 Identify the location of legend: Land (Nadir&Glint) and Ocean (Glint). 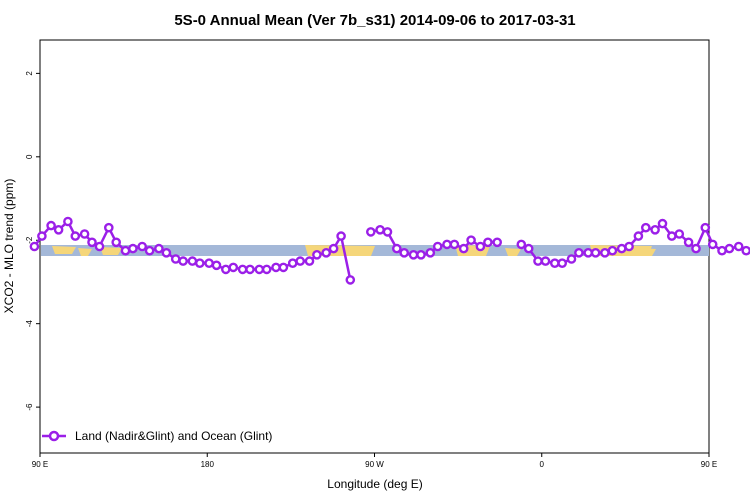
(157, 436).